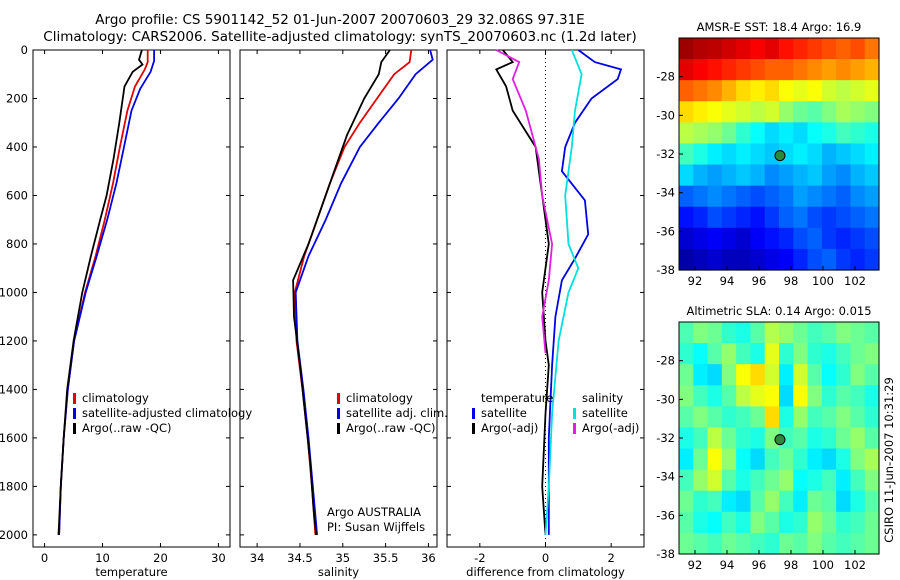 The height and width of the screenshot is (580, 900). What do you see at coordinates (545, 558) in the screenshot?
I see `x-tick-label: 0` at bounding box center [545, 558].